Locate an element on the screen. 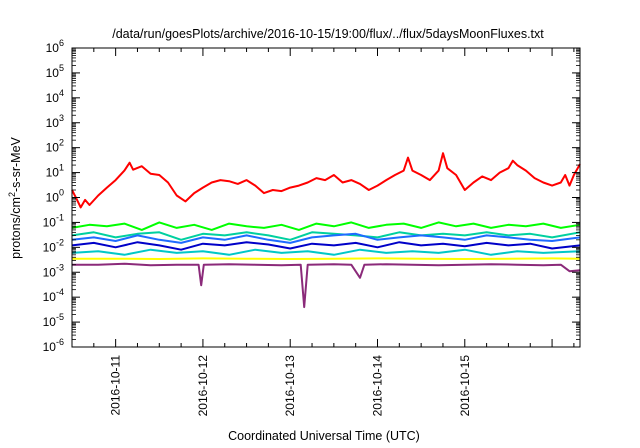 This screenshot has height=448, width=640. y-axis-label-rest: -s-sr-MeV is located at coordinates (16, 164).